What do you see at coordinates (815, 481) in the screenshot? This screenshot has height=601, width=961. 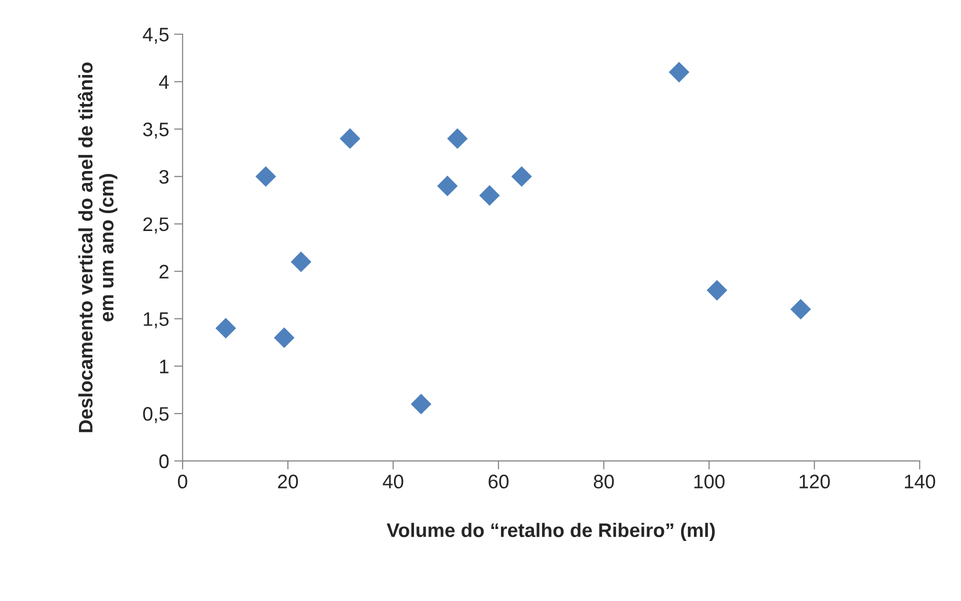 I see `x-tick-label: 120` at bounding box center [815, 481].